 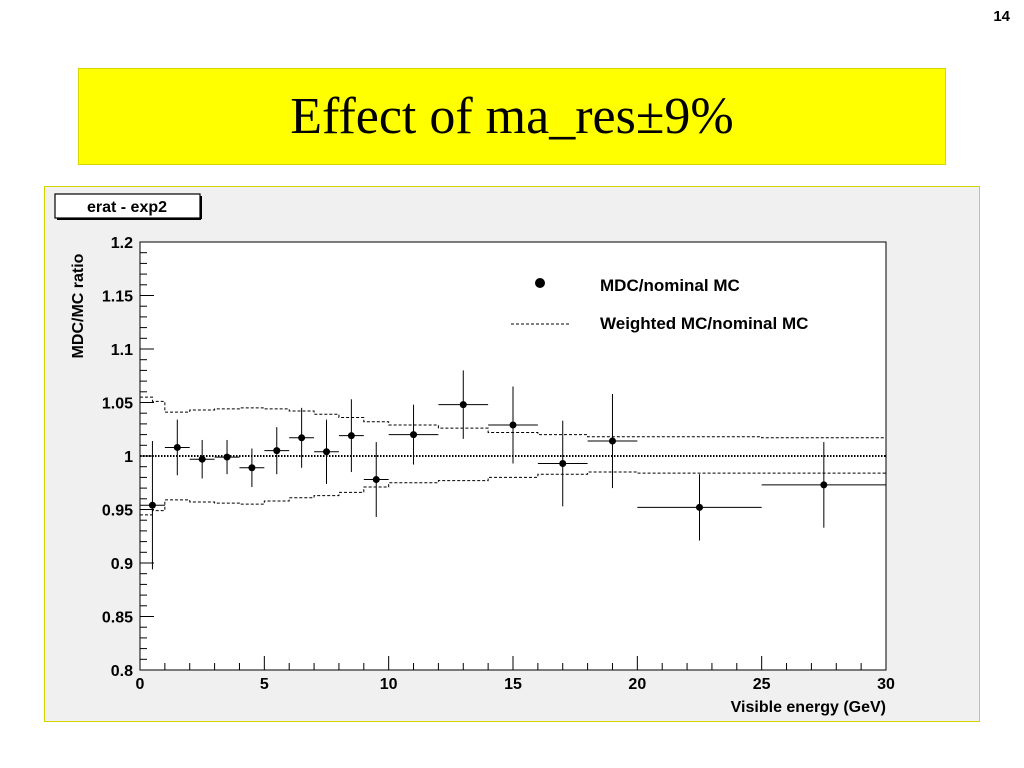 What do you see at coordinates (264, 684) in the screenshot?
I see `x-tick-label: 5` at bounding box center [264, 684].